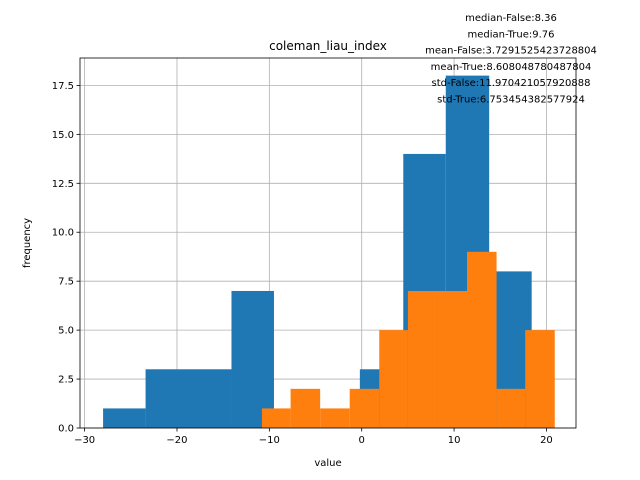  Describe the element at coordinates (63, 233) in the screenshot. I see `y-tick-label: 10.0` at that location.